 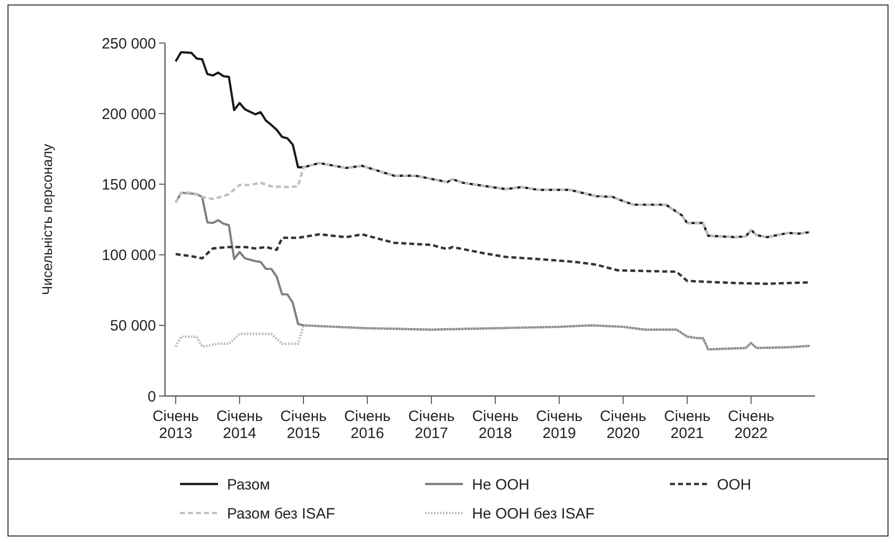 I want to click on y-axis-title: Чисельність персоналу, so click(x=47, y=220).